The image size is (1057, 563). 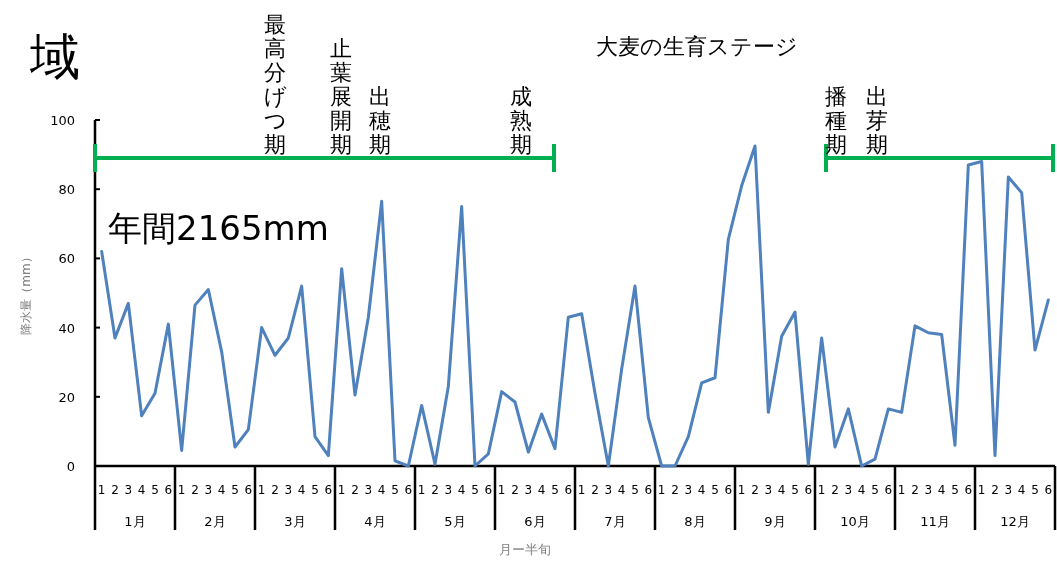 I want to click on annotation: 播種期, so click(x=836, y=120).